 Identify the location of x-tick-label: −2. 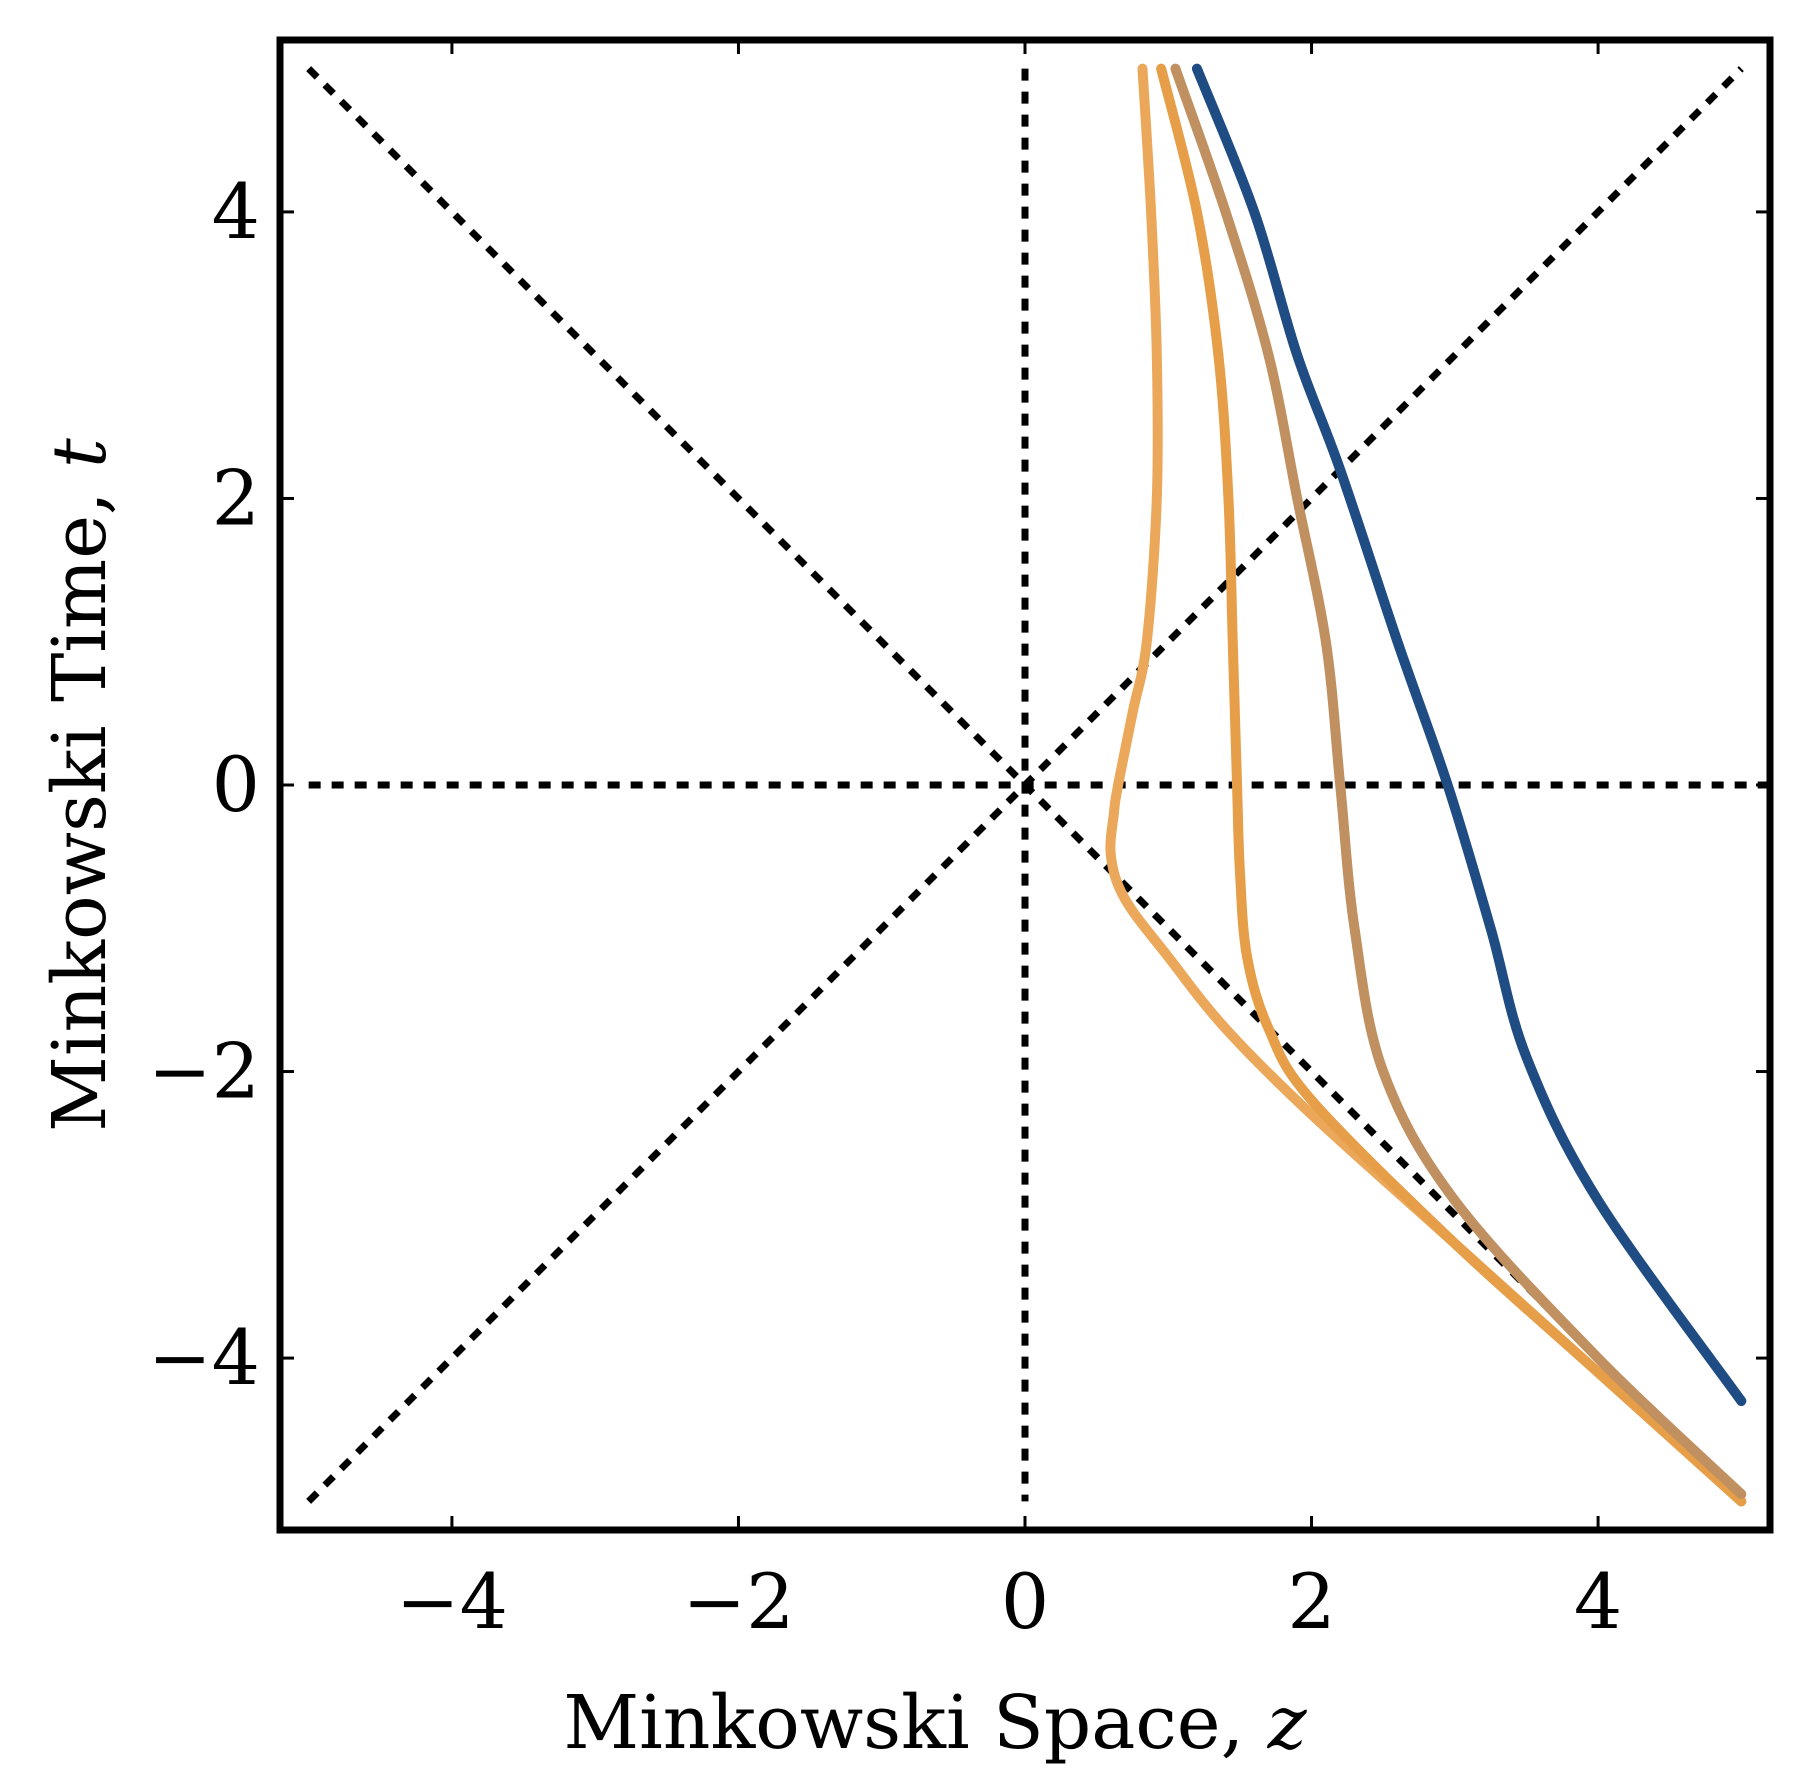
(738, 1601).